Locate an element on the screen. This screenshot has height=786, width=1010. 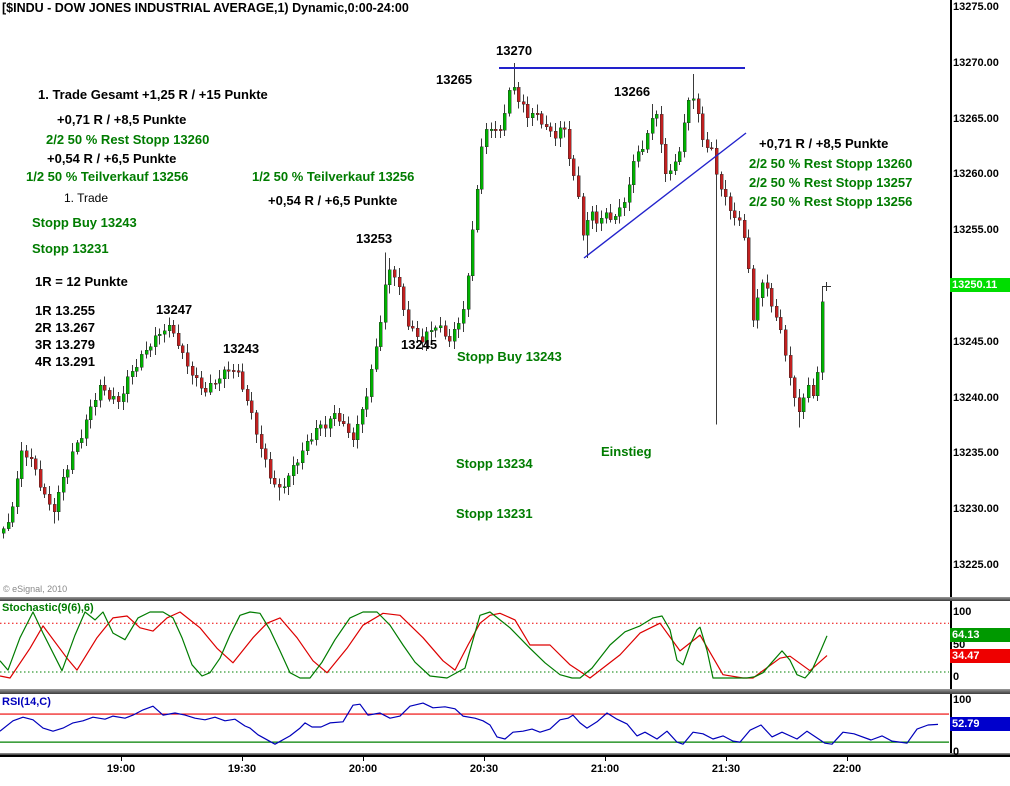
price-tick-label: 13260.00 is located at coordinates (976, 174).